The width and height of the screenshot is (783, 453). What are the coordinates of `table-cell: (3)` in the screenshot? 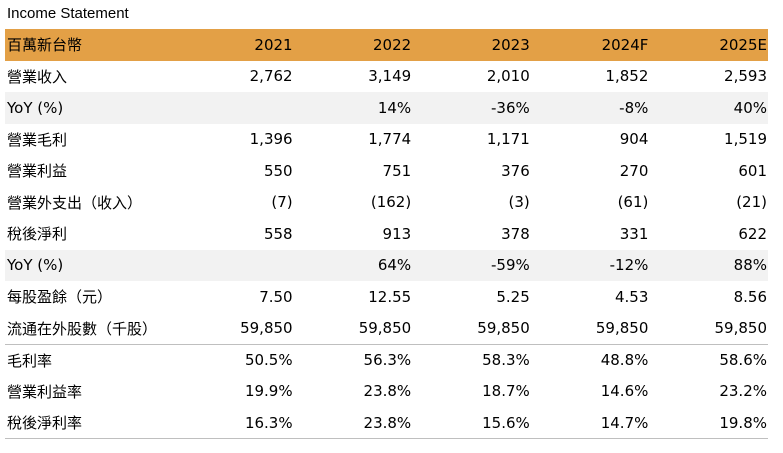 It's located at (519, 202).